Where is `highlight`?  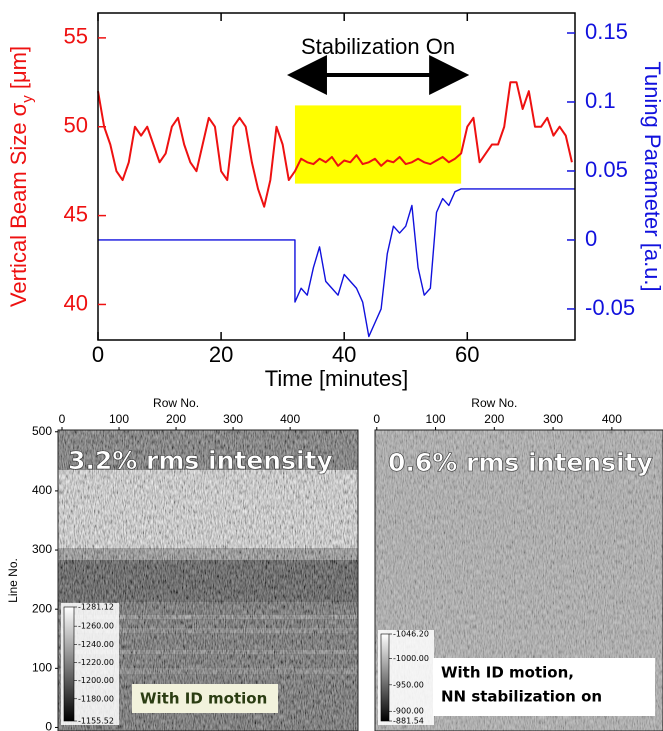 highlight is located at coordinates (378, 144).